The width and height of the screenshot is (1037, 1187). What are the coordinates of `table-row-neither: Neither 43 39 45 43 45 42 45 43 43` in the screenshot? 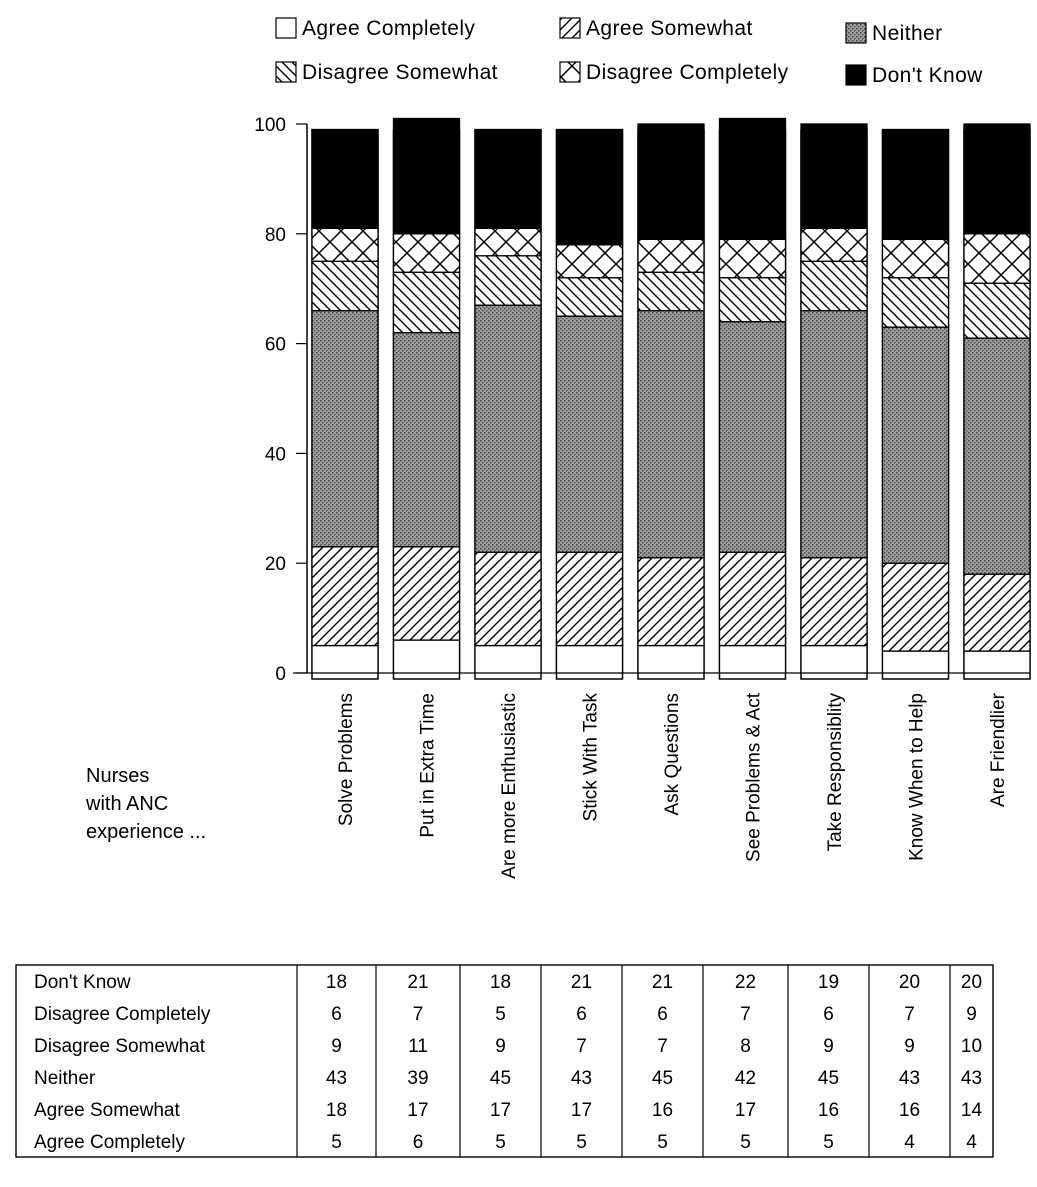 It's located at (508, 1078).